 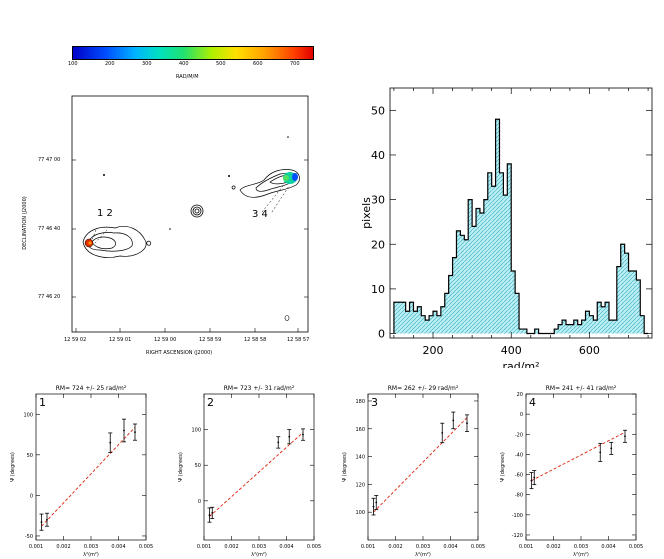 What do you see at coordinates (520, 364) in the screenshot?
I see `histogram-xlabel: rad/m²` at bounding box center [520, 364].